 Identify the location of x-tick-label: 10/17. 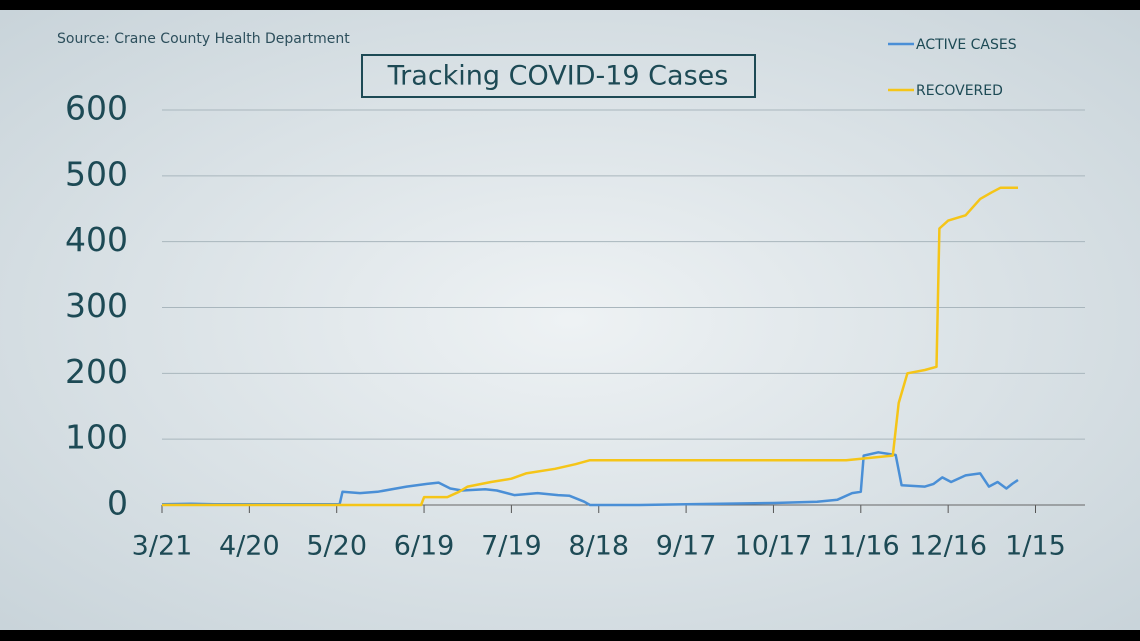
(774, 546).